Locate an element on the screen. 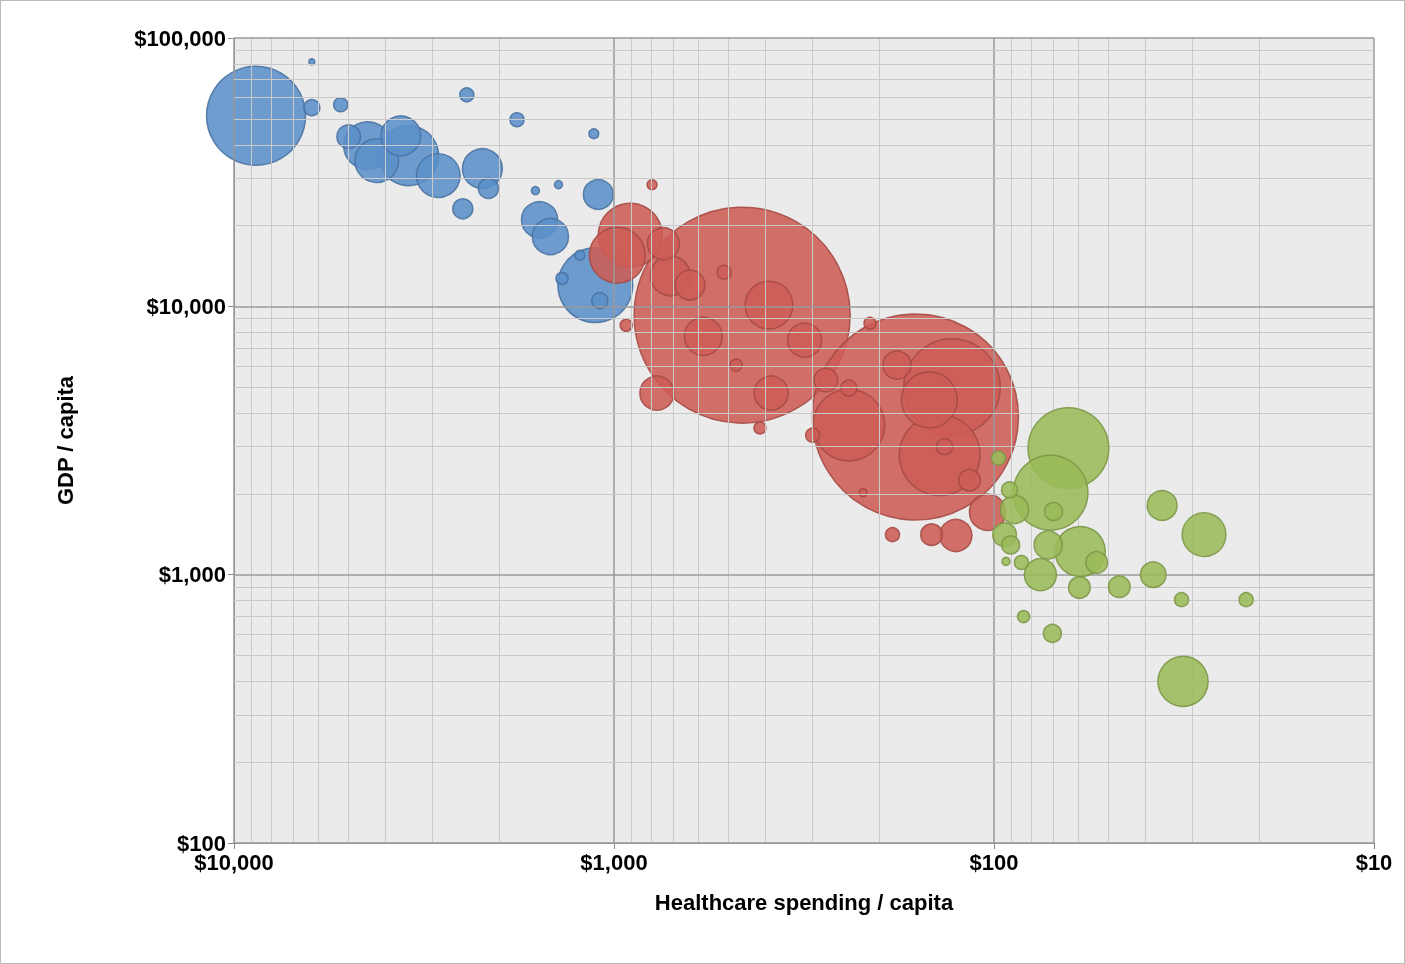  y-tick-label: $100,000 is located at coordinates (180, 38).